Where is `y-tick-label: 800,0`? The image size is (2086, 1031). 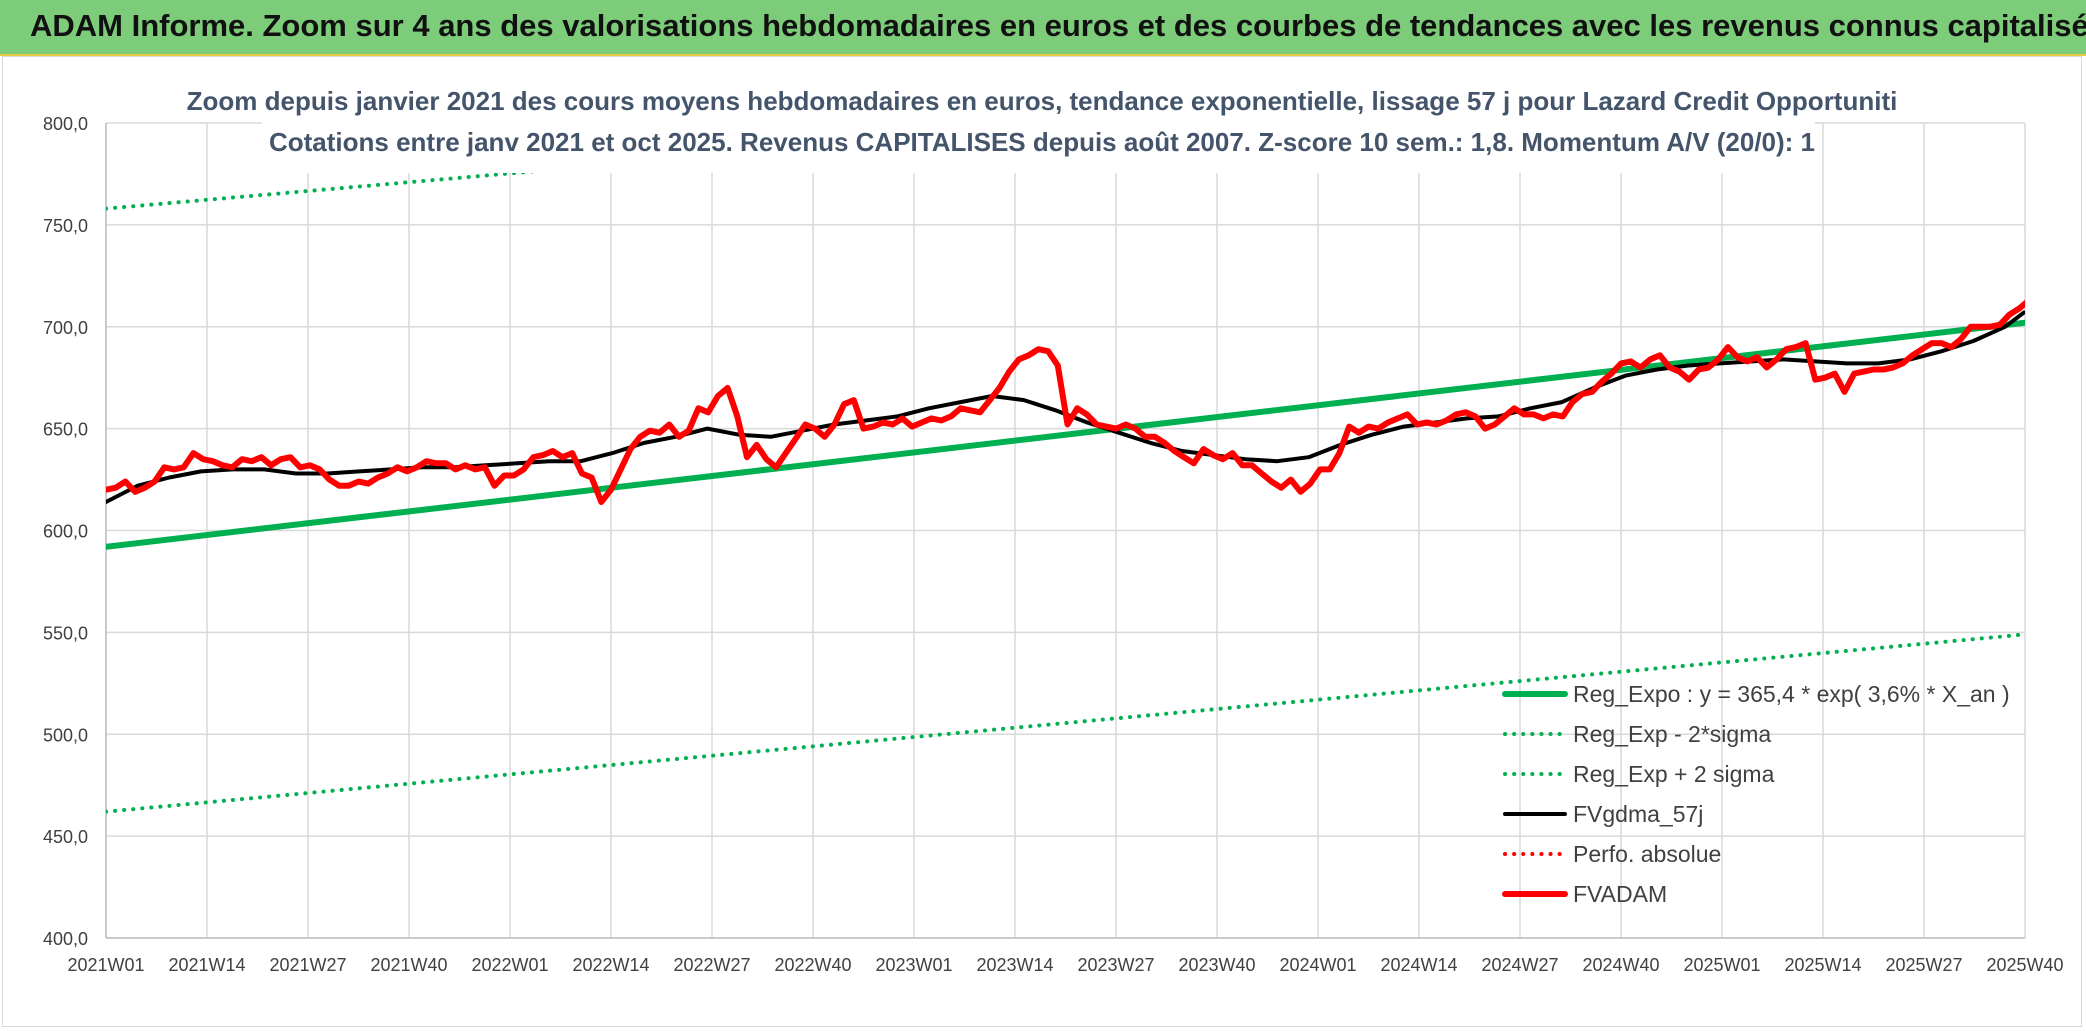
y-tick-label: 800,0 is located at coordinates (65, 124).